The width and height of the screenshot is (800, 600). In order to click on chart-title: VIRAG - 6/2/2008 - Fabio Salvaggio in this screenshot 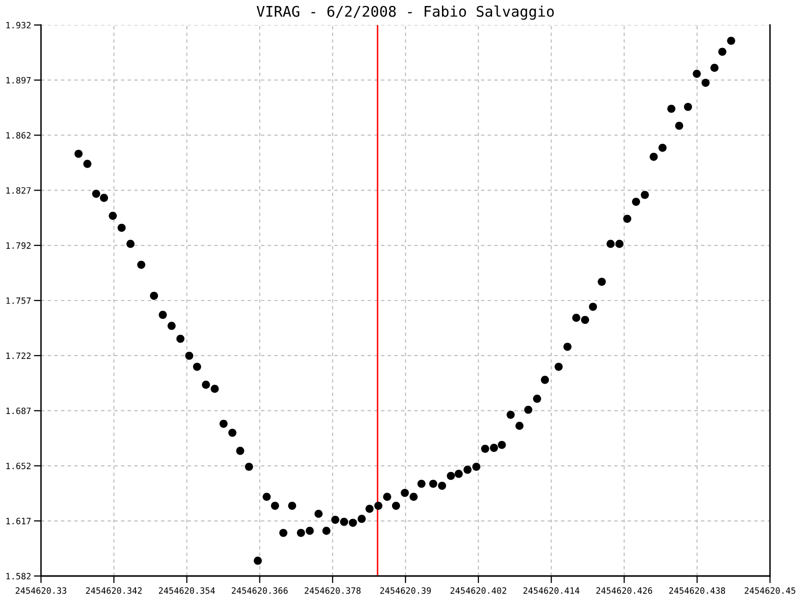, I will do `click(405, 13)`.